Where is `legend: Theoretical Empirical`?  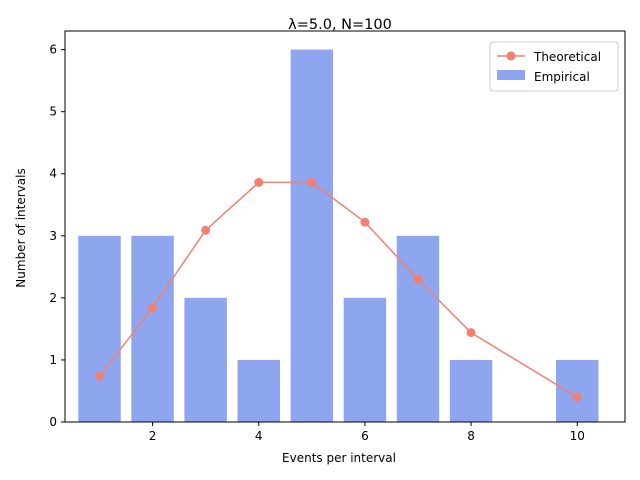
legend: Theoretical Empirical is located at coordinates (554, 66).